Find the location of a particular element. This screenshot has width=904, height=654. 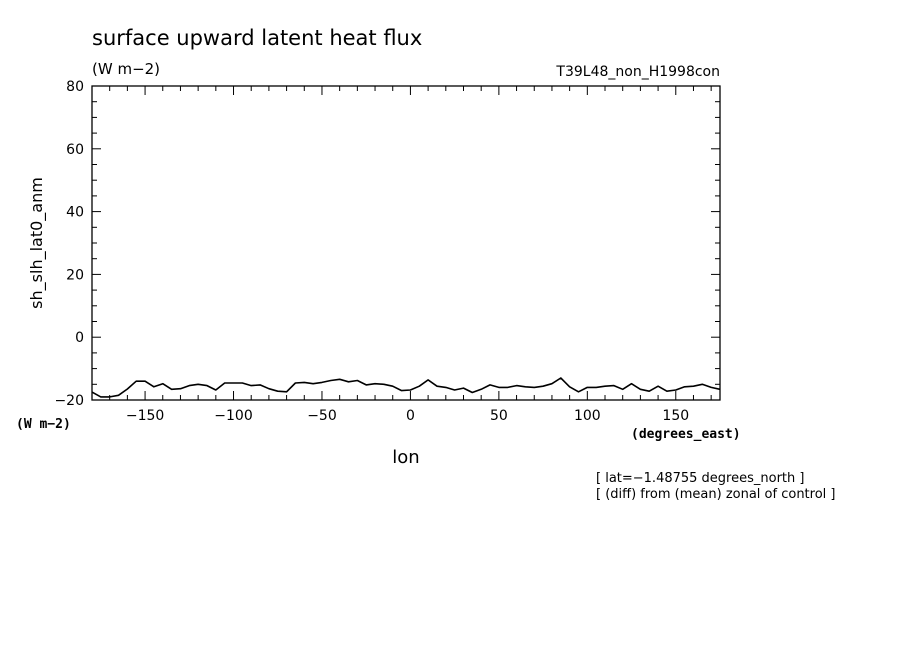

x-tick-label: −50 is located at coordinates (322, 416).